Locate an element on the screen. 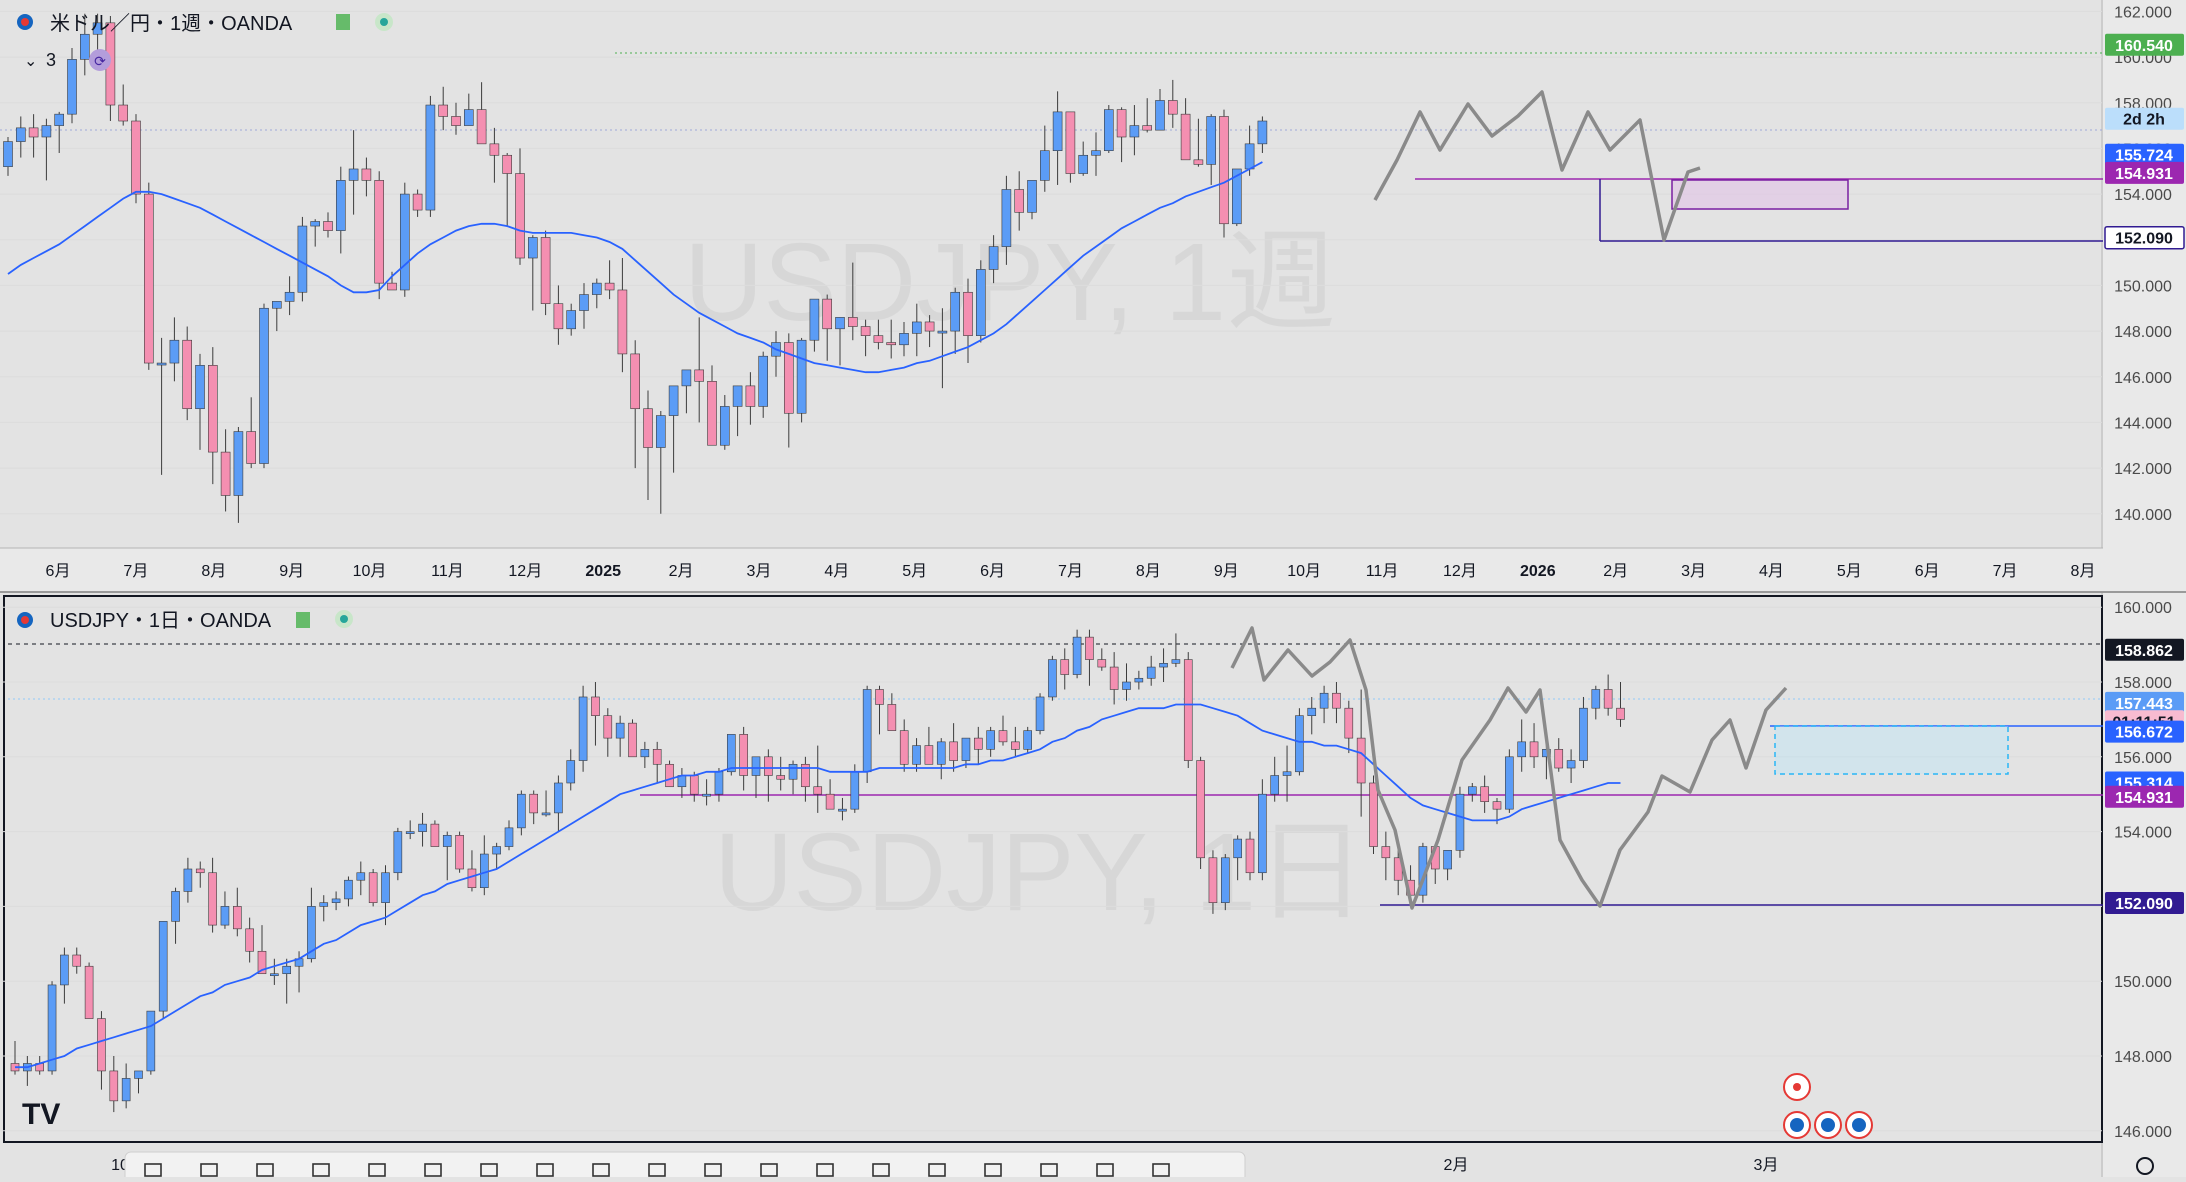  price-label-text: 152.090 is located at coordinates (2144, 239).